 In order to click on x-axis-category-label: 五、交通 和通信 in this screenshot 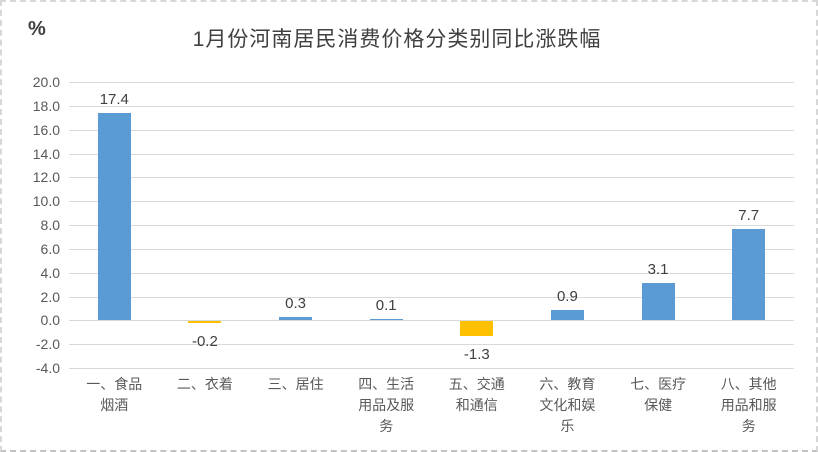, I will do `click(476, 394)`.